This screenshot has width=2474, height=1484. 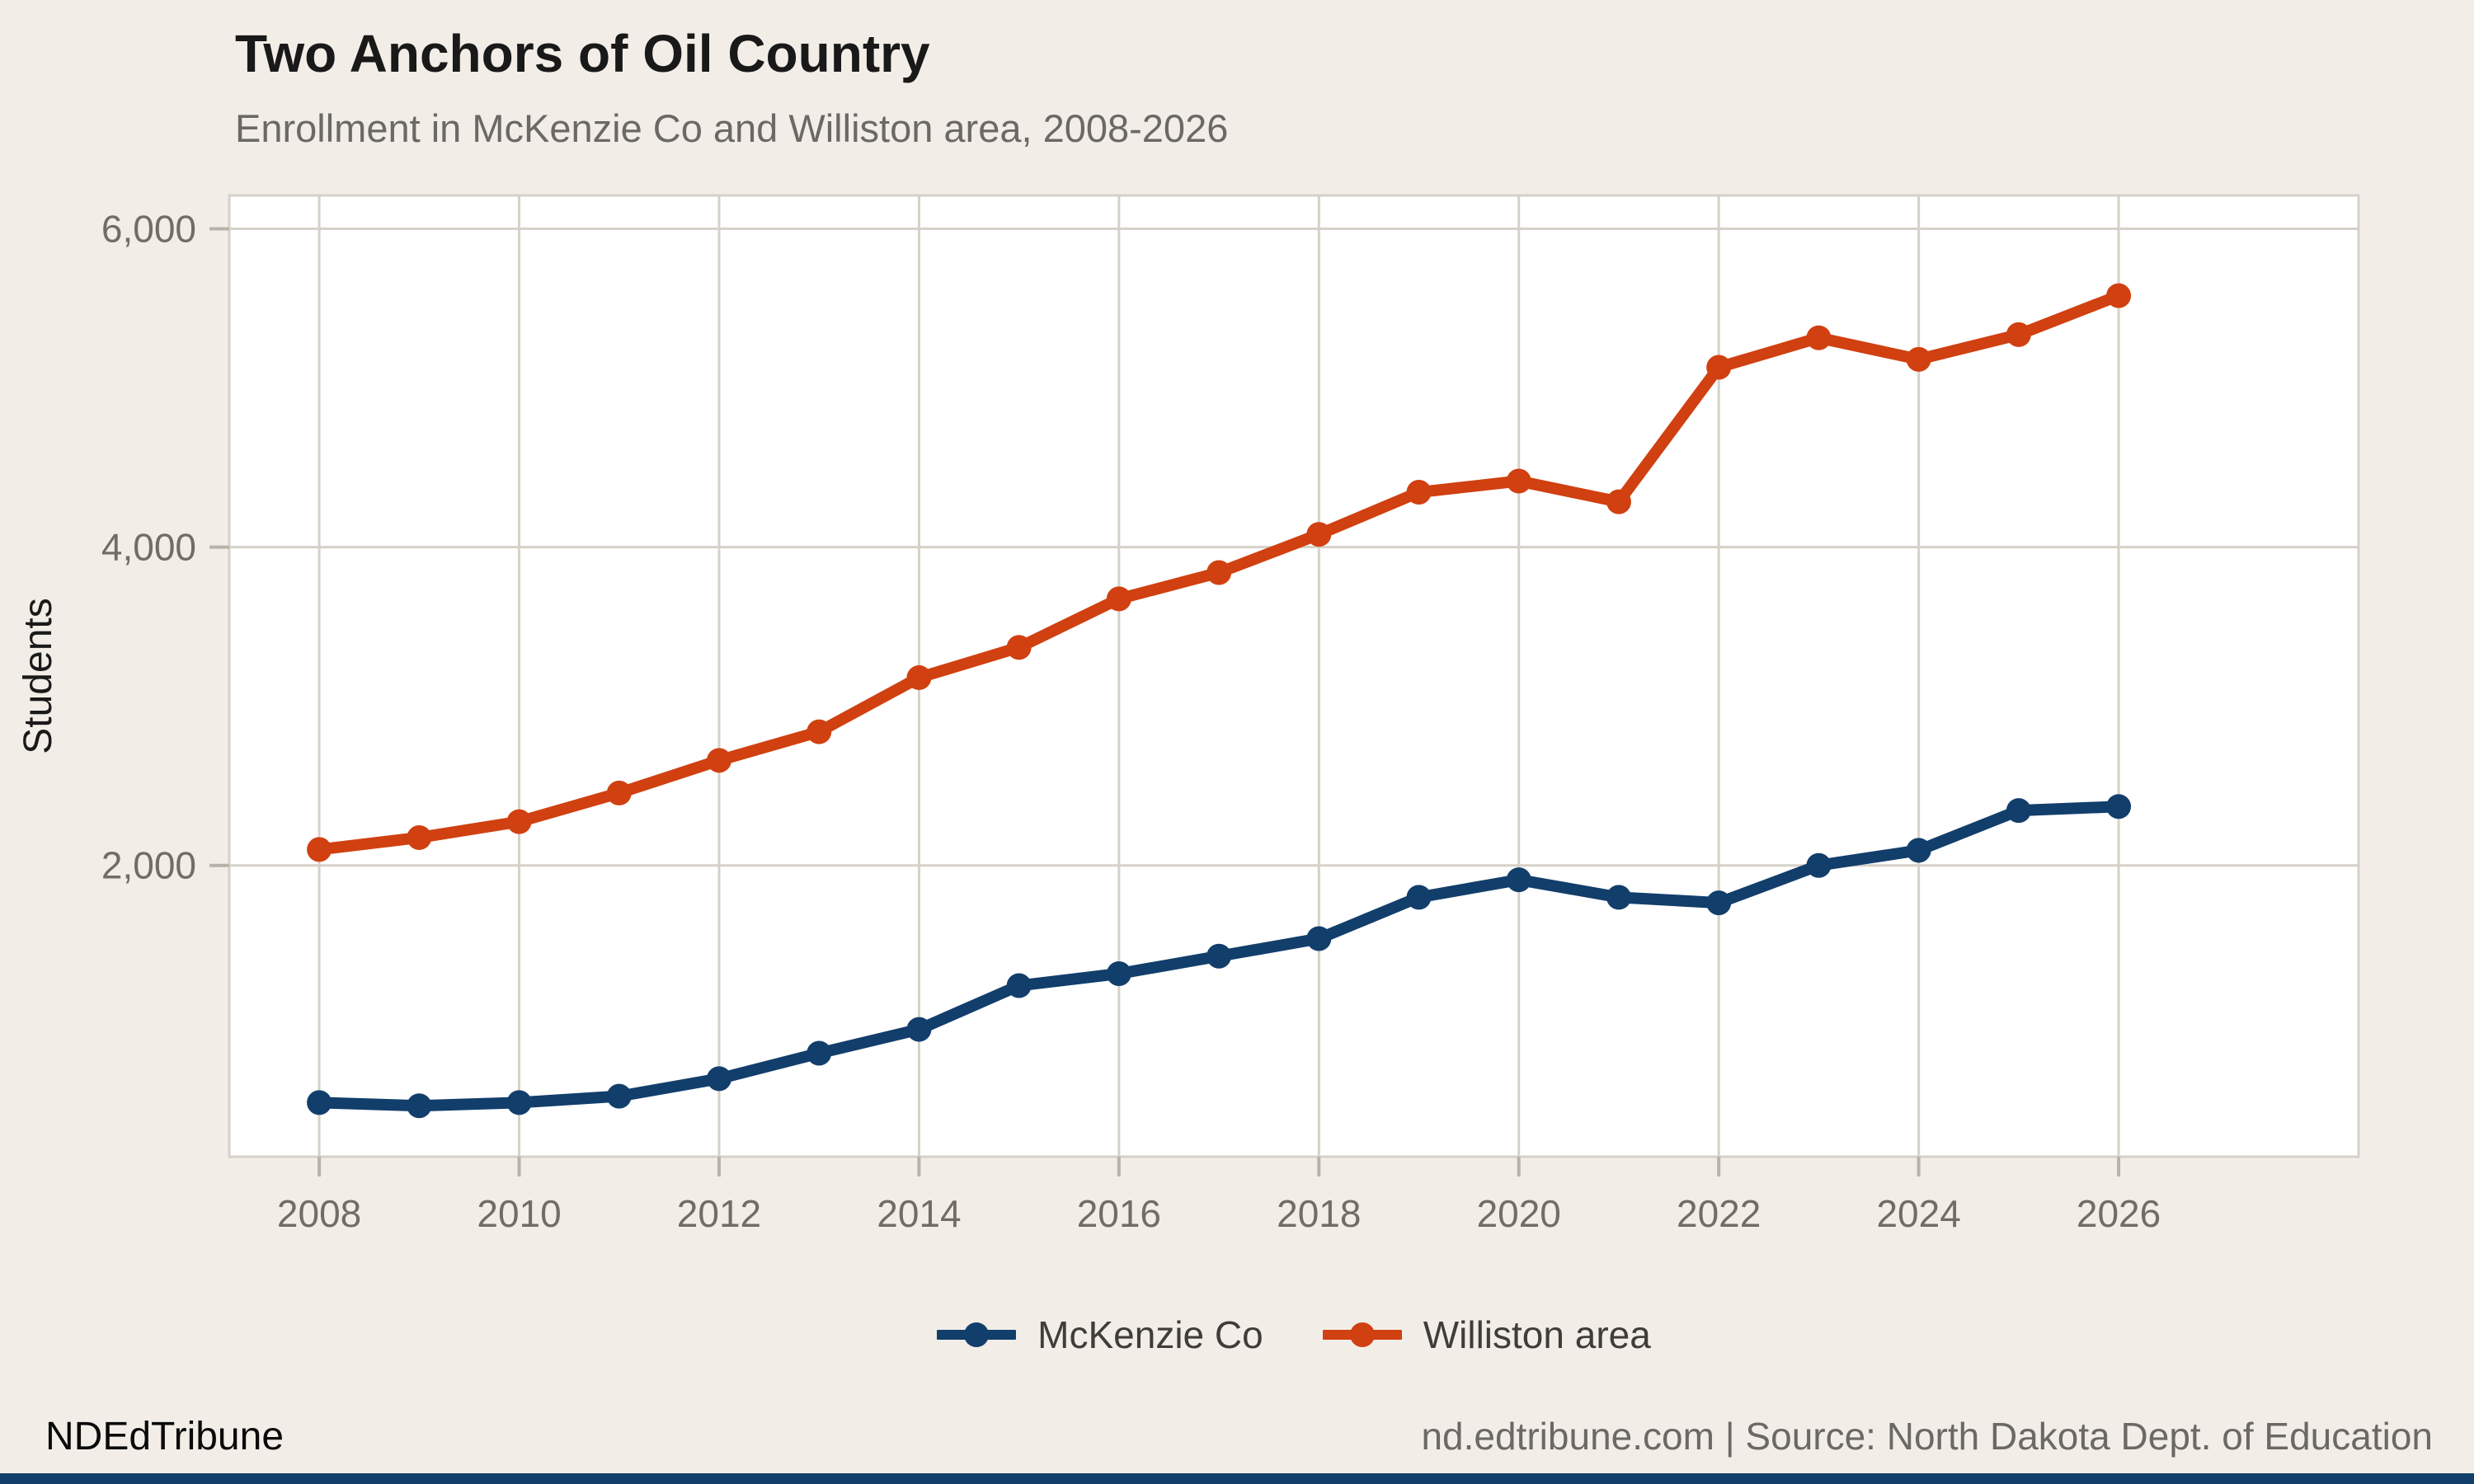 What do you see at coordinates (1319, 938) in the screenshot?
I see `mckenzie-co-point-2018` at bounding box center [1319, 938].